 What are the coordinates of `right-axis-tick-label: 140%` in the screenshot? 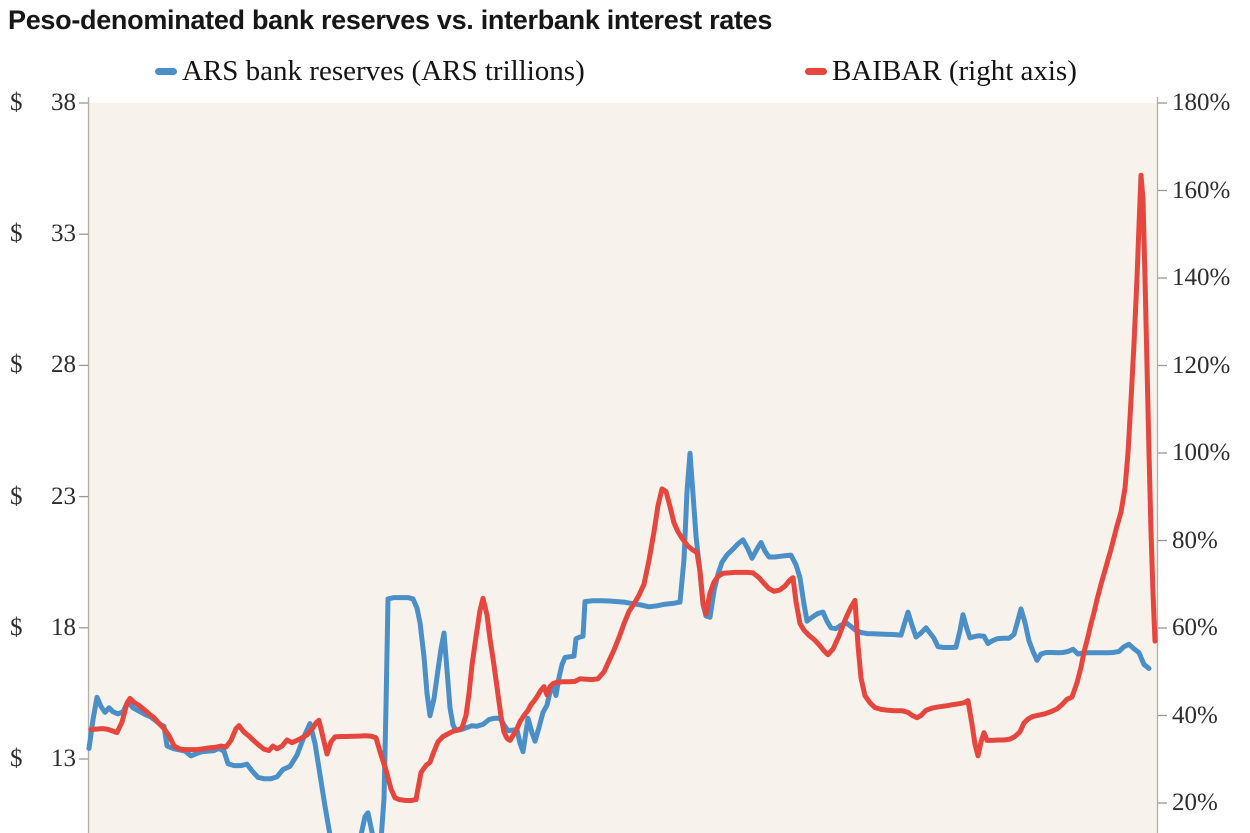 It's located at (1201, 277).